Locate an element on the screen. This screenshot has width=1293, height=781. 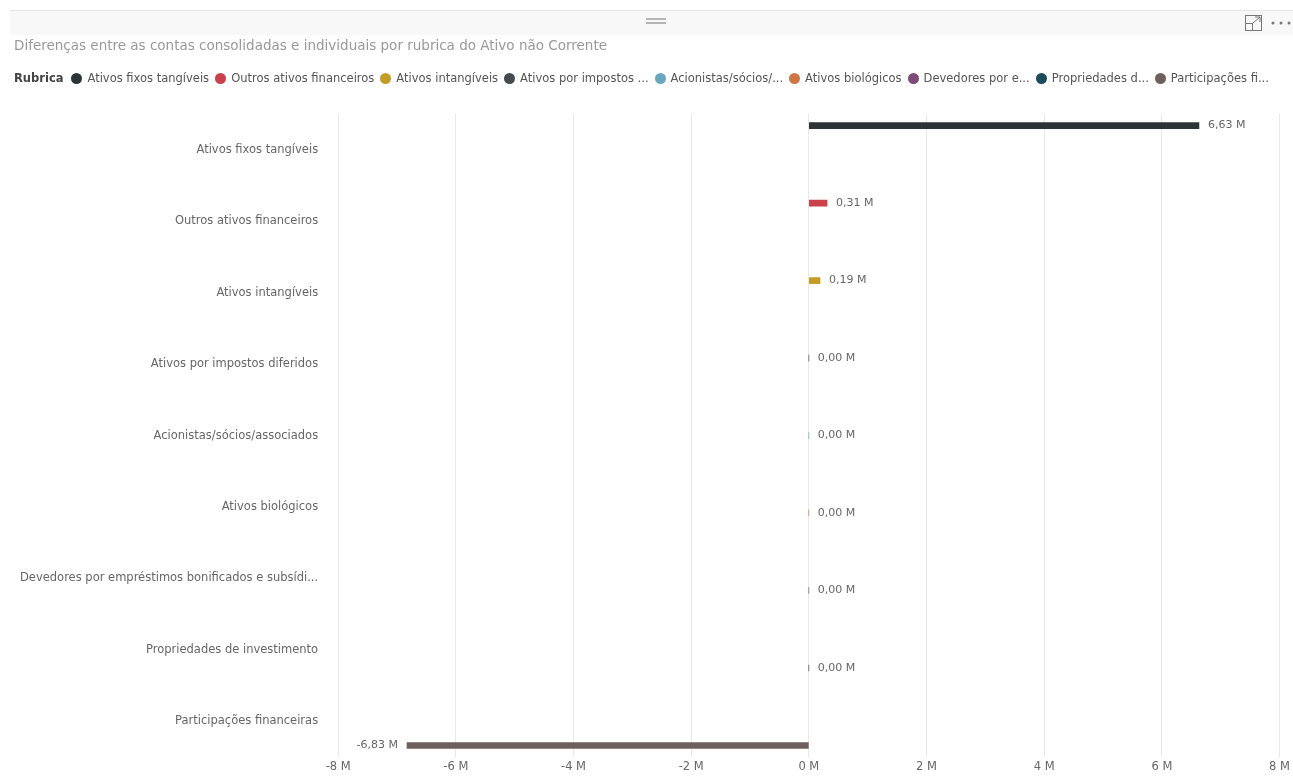
y-tick-label: Ativos intangíveis is located at coordinates (267, 291).